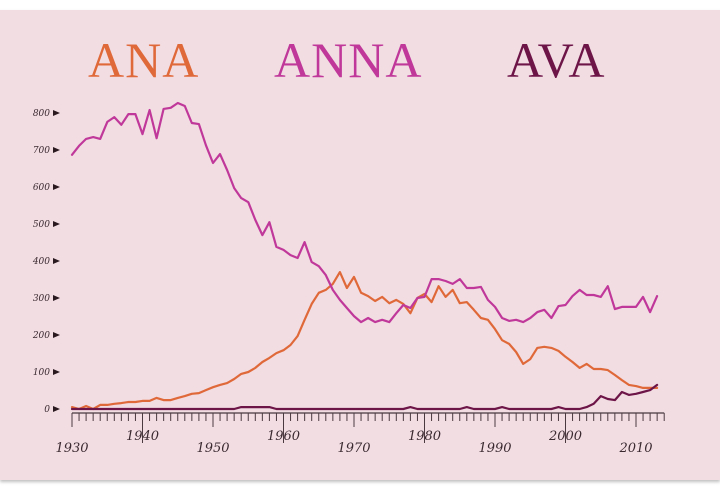 The width and height of the screenshot is (720, 495). I want to click on y-tick-label: 200, so click(41, 336).